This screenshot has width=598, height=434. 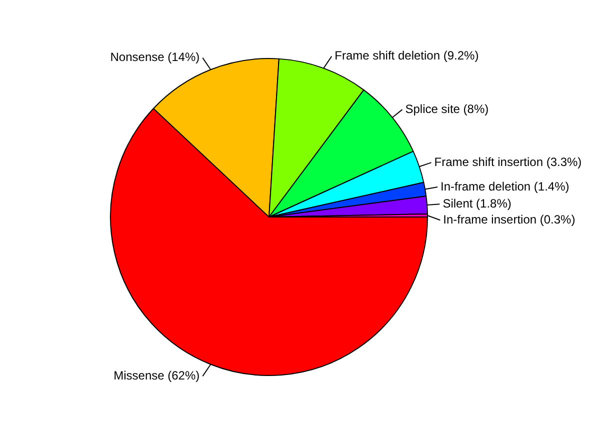 I want to click on slice-label: In-frame insertion (0.3%), so click(x=509, y=219).